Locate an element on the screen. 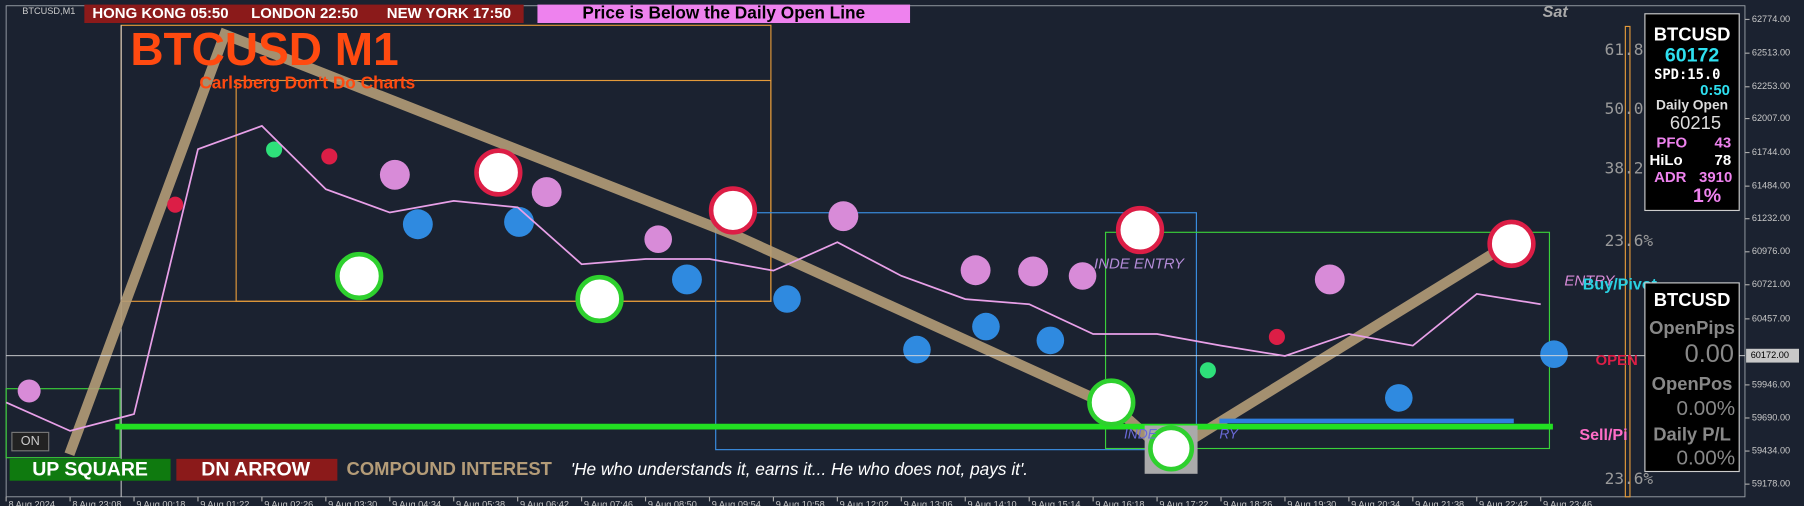  x-tick-label: 9 Aug 23:46 is located at coordinates (1567, 502).